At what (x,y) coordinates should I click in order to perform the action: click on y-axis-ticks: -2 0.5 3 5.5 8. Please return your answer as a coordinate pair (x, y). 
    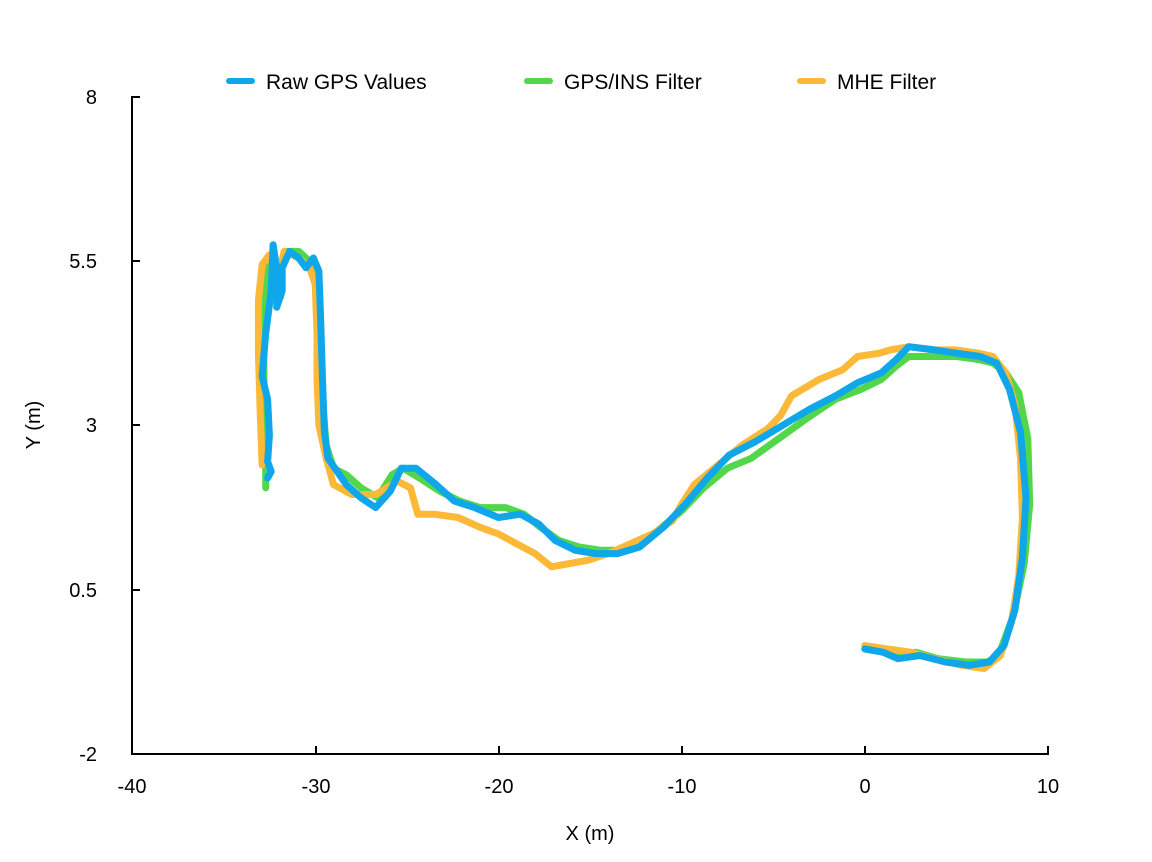
    Looking at the image, I should click on (104, 426).